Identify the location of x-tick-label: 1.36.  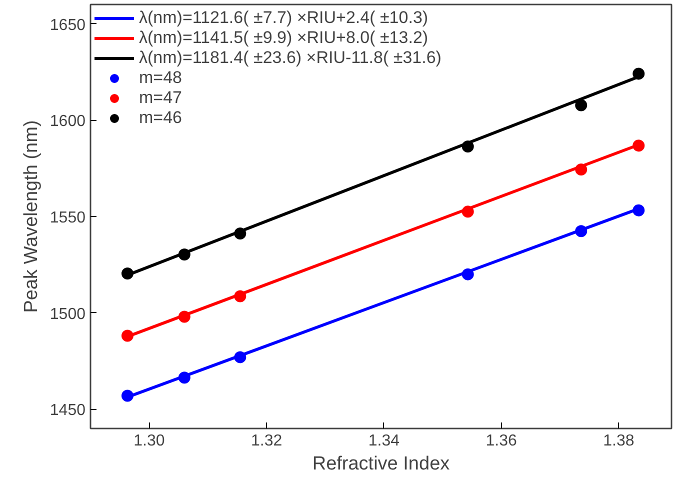
(501, 441).